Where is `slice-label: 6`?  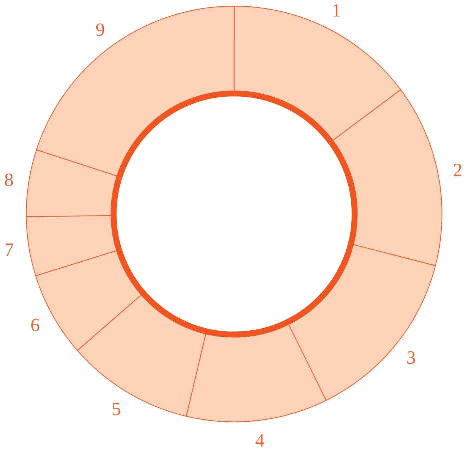 slice-label: 6 is located at coordinates (36, 325).